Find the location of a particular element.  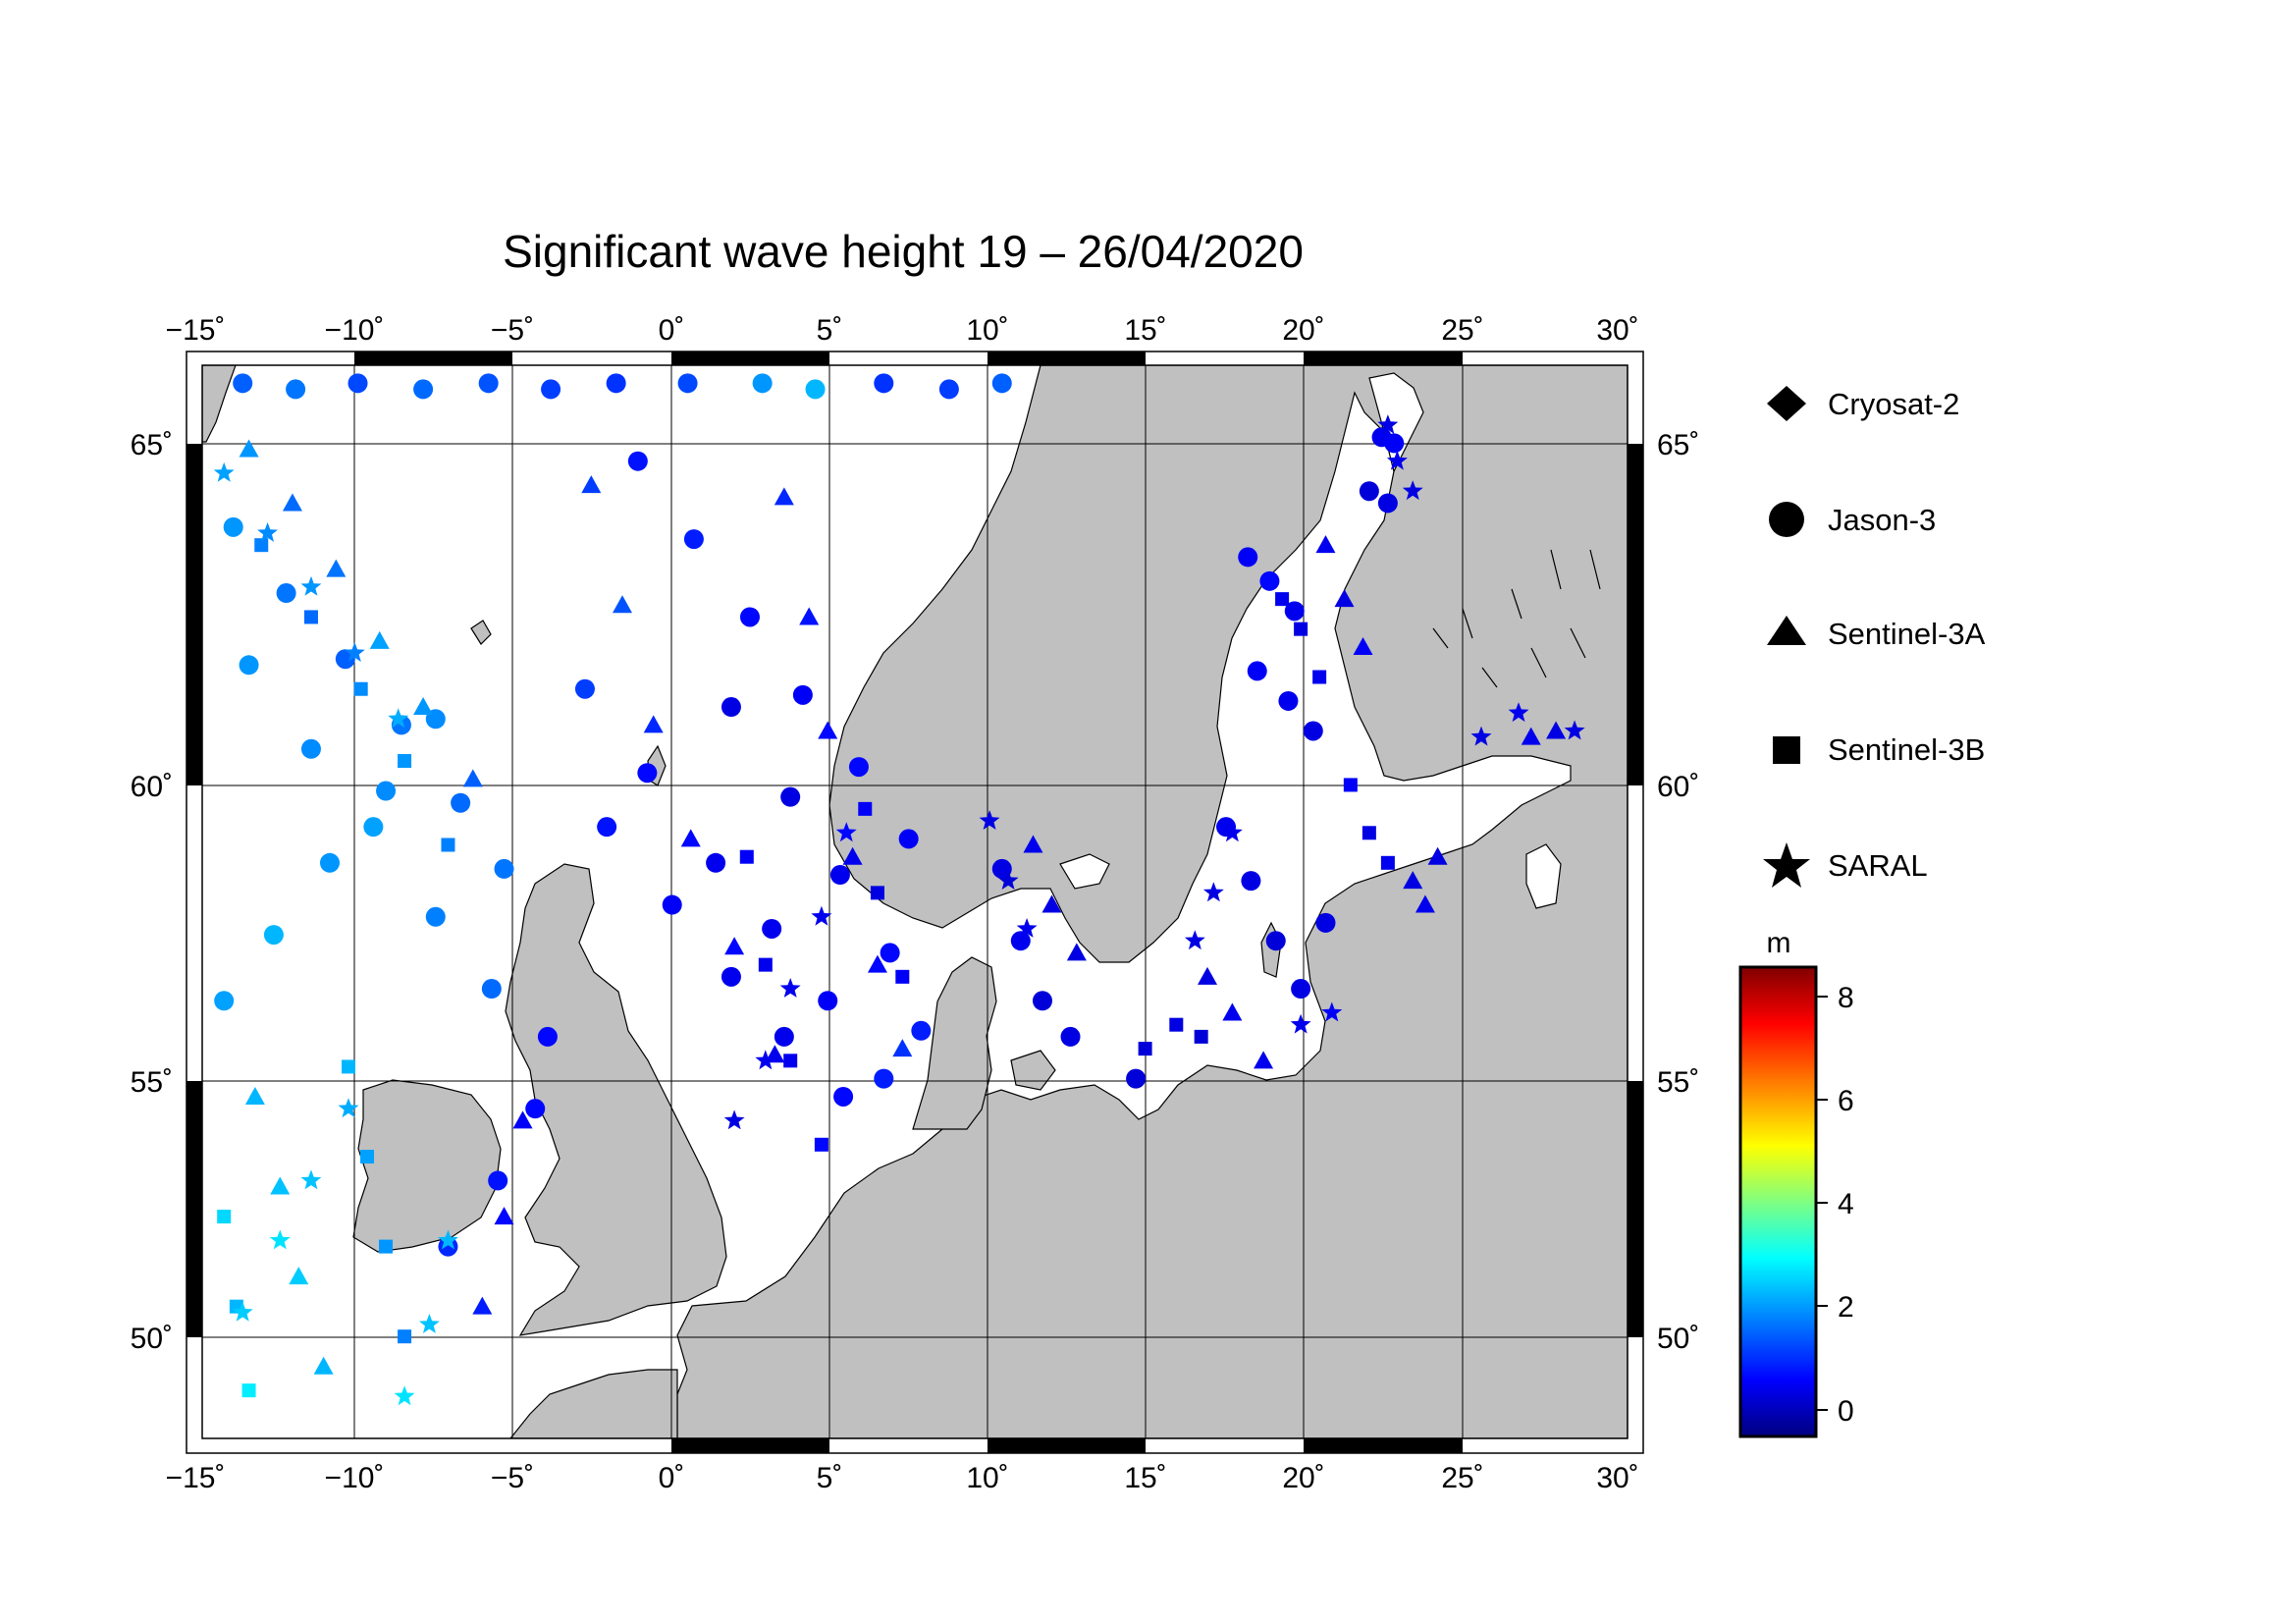

lat-label: 50˚ is located at coordinates (1678, 1339).